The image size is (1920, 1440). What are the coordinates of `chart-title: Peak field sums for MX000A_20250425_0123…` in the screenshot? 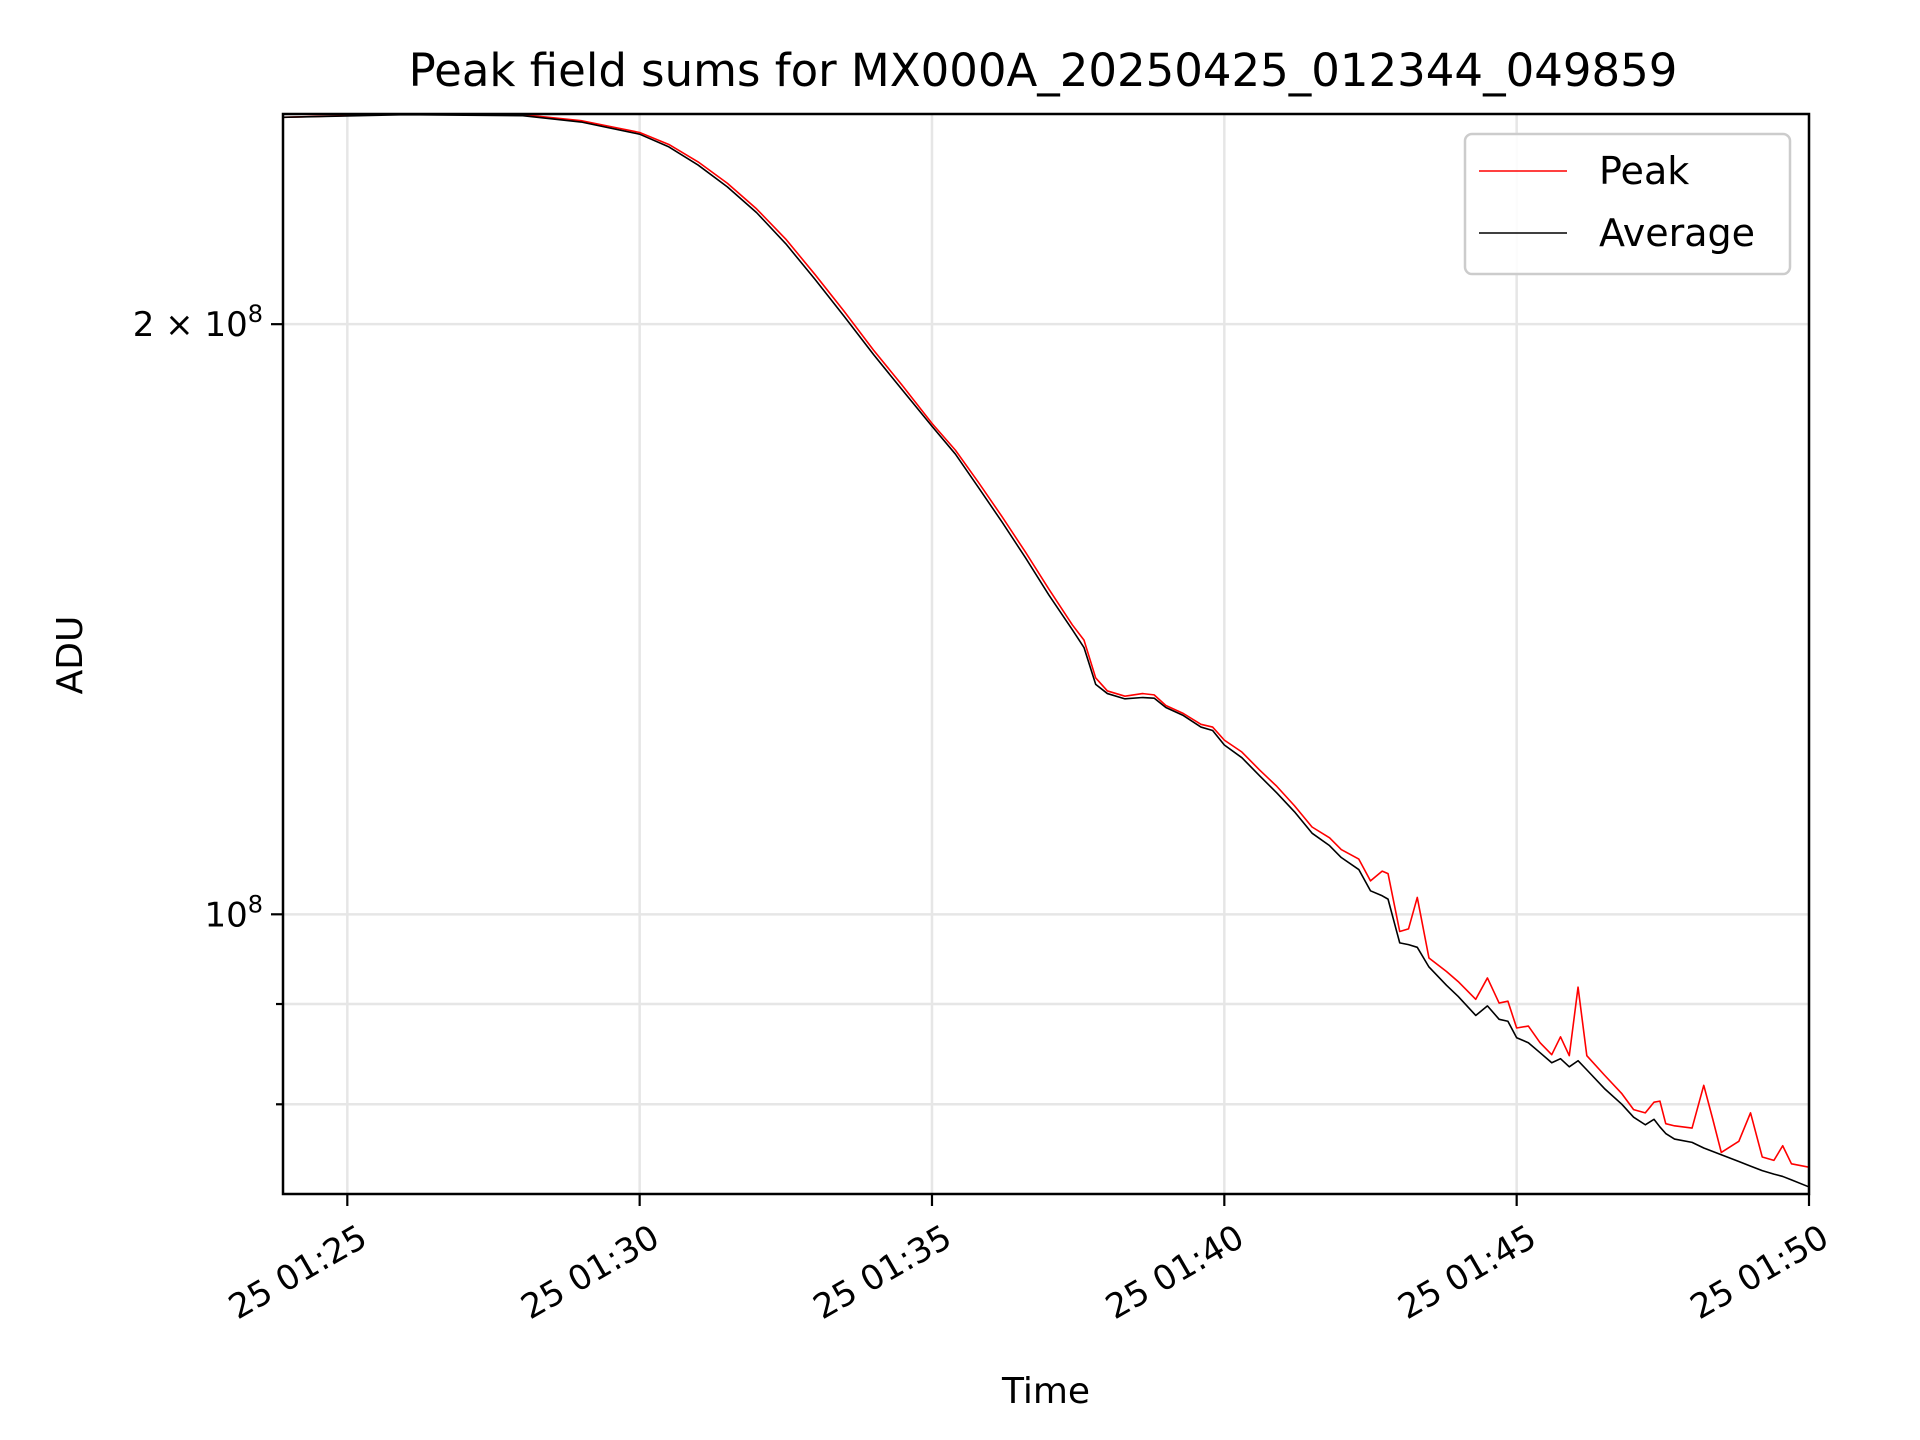 It's located at (1043, 70).